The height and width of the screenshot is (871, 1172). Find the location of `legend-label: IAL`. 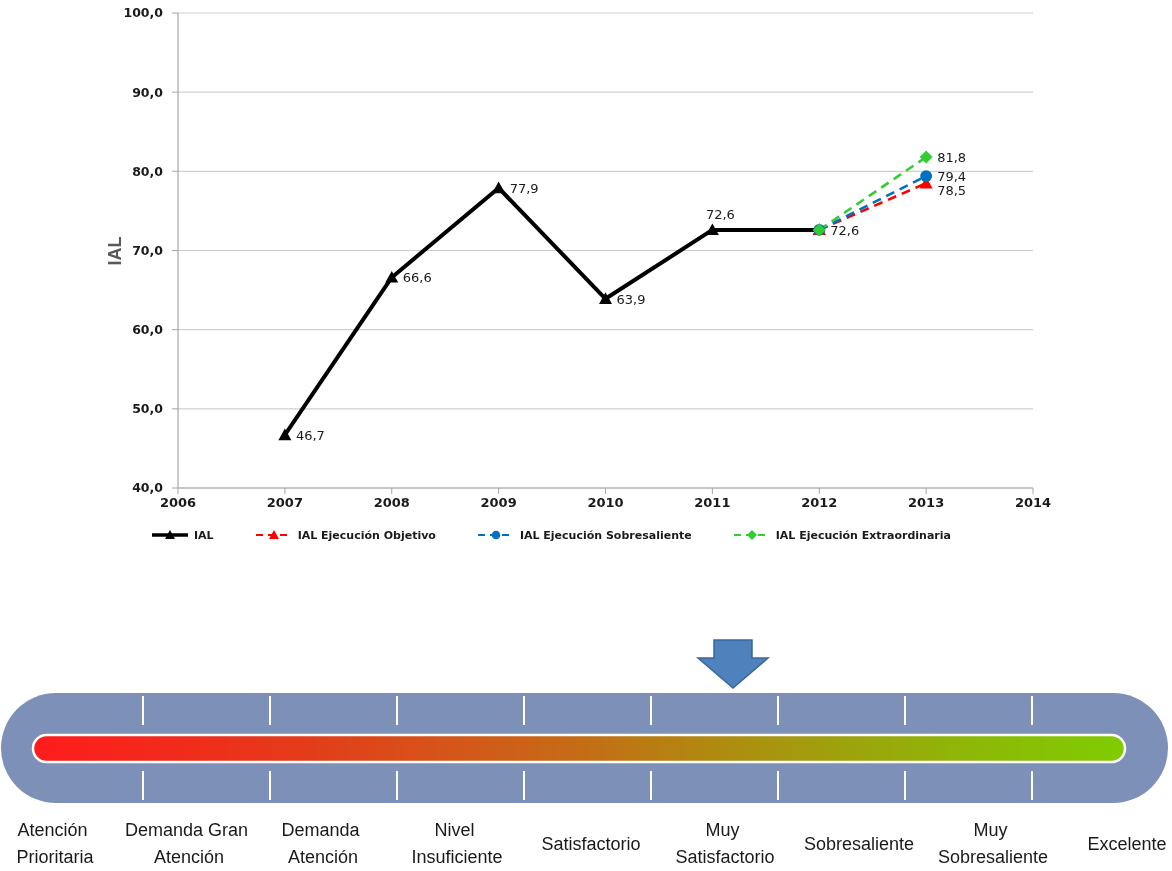

legend-label: IAL is located at coordinates (204, 535).